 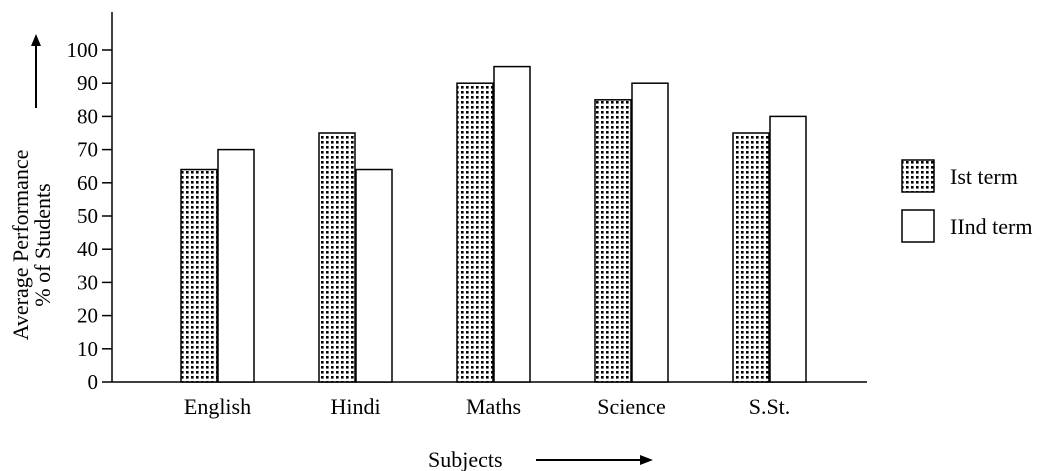 I want to click on x-category-labels: English Hindi Maths Science S.St., so click(x=487, y=406).